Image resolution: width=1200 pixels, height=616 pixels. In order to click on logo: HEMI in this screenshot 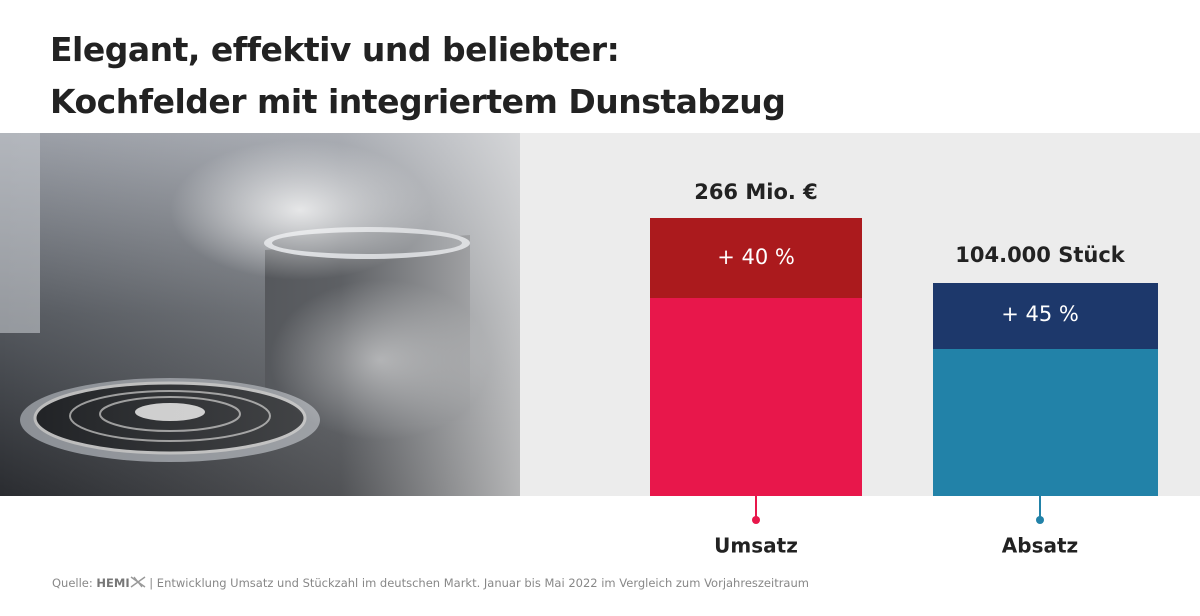, I will do `click(113, 583)`.